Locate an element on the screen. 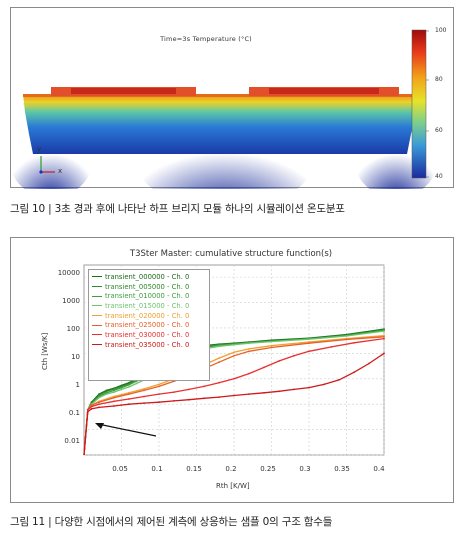 The image size is (465, 545). legend-item: transient_000000 - Ch. 0 is located at coordinates (149, 277).